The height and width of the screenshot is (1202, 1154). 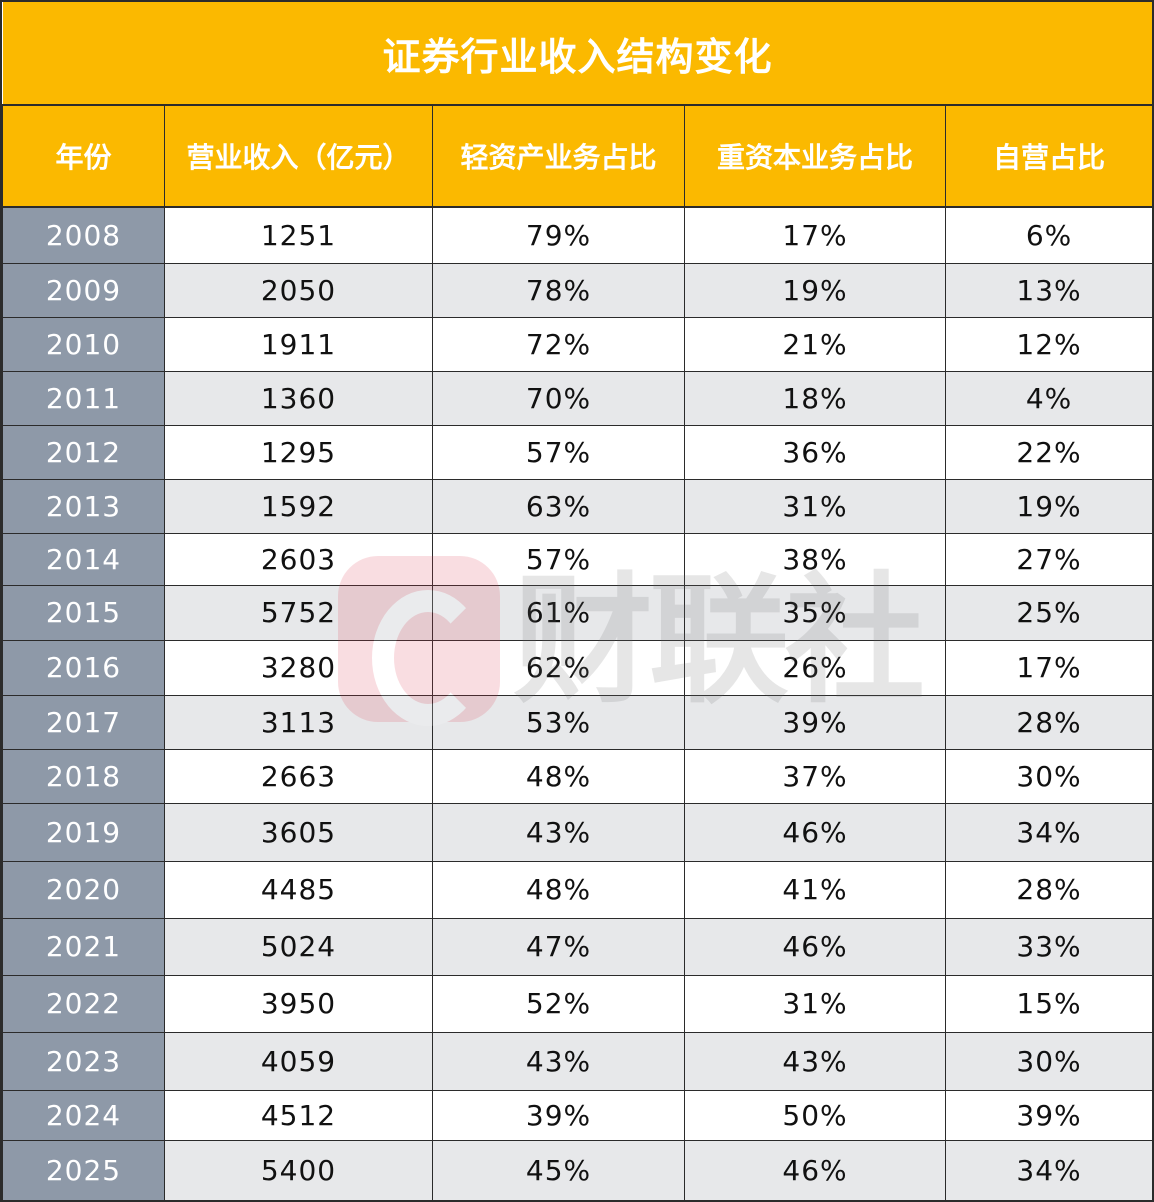 What do you see at coordinates (298, 559) in the screenshot?
I see `revenue-cell: 2603` at bounding box center [298, 559].